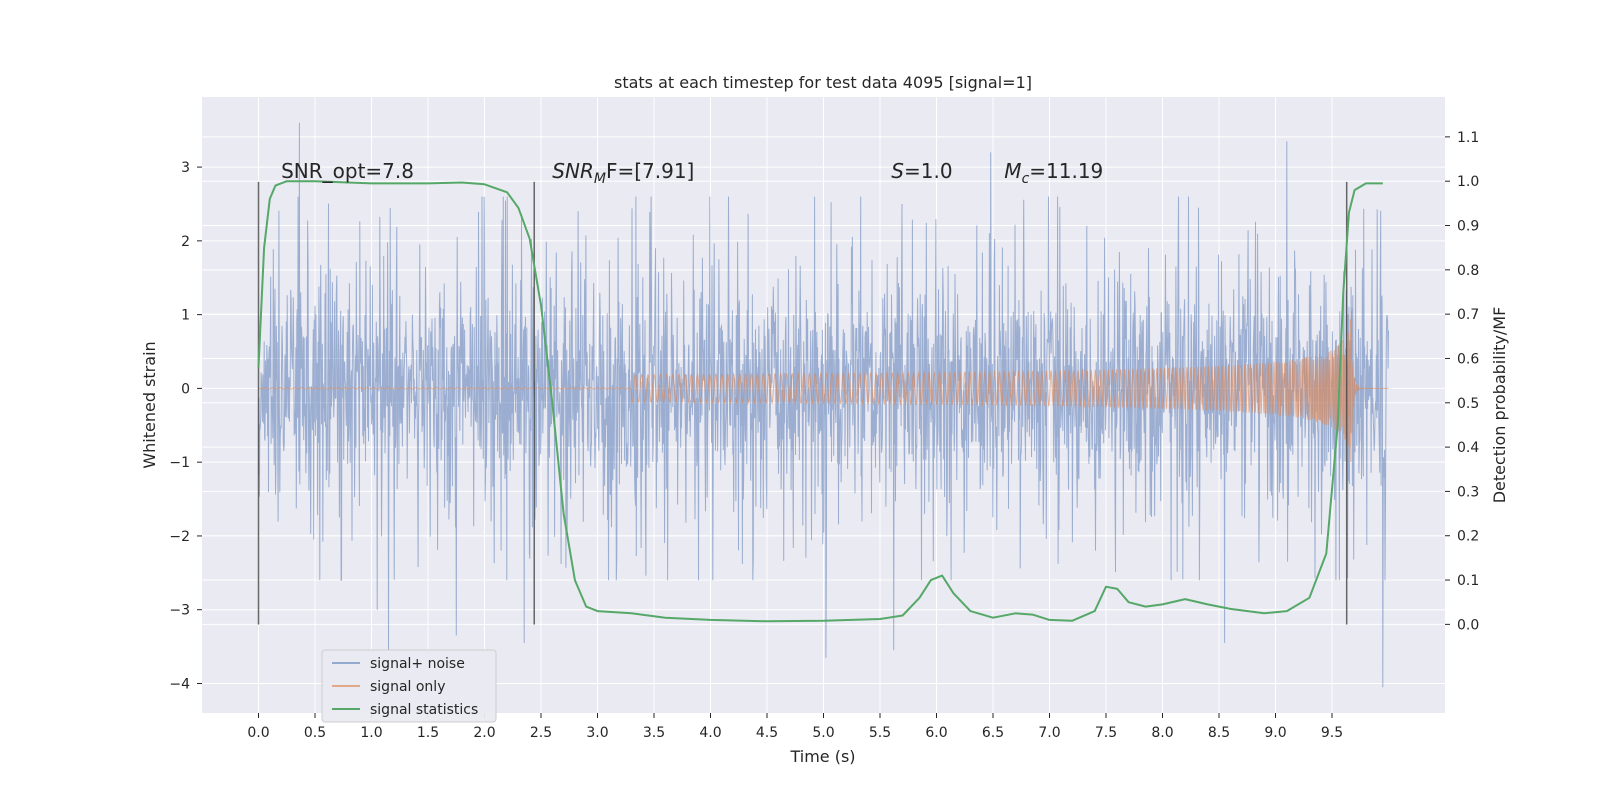  Describe the element at coordinates (1468, 138) in the screenshot. I see `y2-tick-label: 1.1` at that location.